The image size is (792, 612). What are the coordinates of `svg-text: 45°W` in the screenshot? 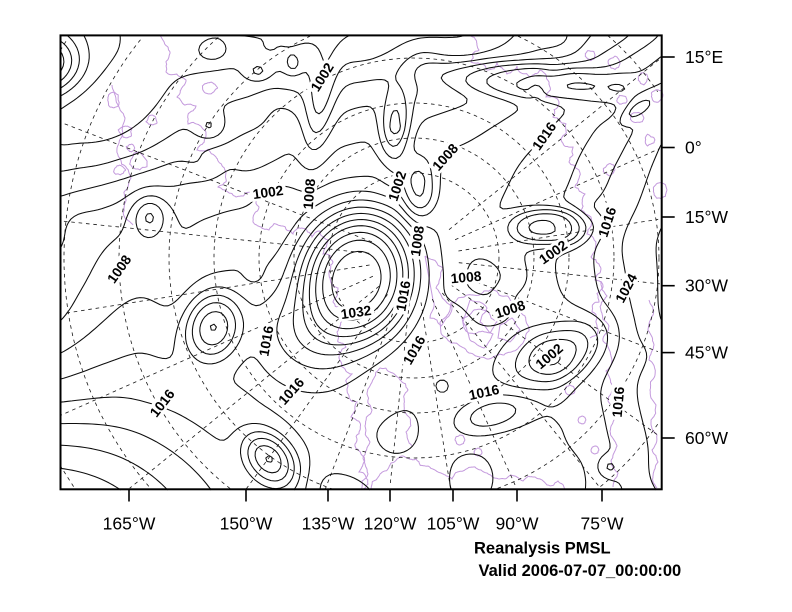 It's located at (706, 353).